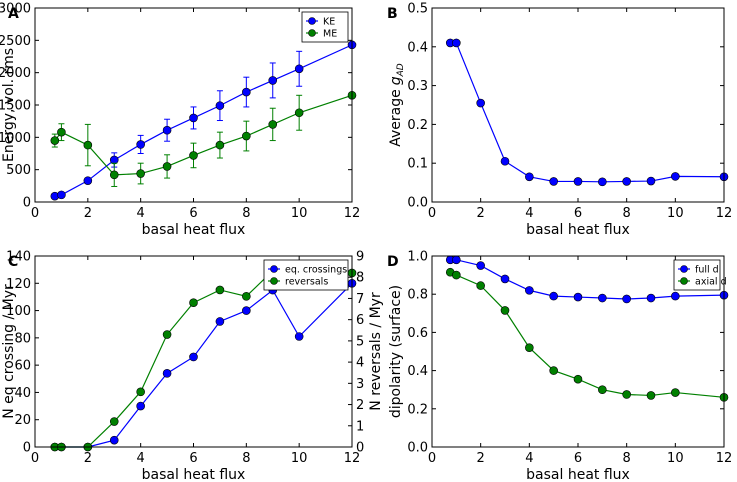 The image size is (737, 482). I want to click on legend-label: eq. crossings, so click(316, 270).